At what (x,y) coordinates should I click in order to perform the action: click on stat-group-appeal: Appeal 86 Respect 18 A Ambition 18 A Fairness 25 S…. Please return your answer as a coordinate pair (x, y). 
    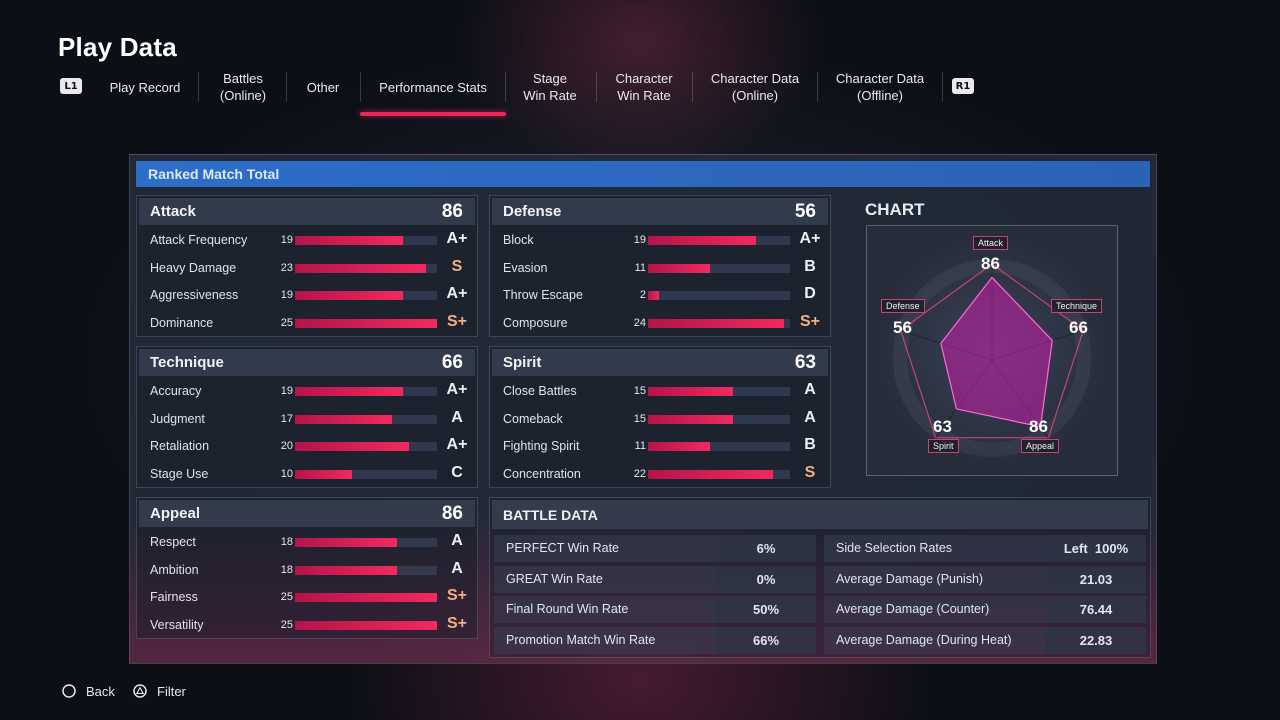
    Looking at the image, I should click on (307, 568).